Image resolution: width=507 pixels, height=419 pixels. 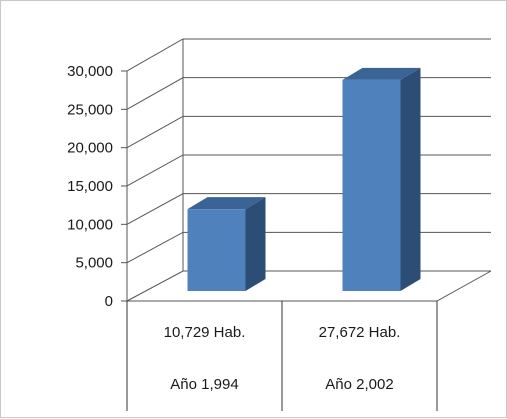 What do you see at coordinates (90, 148) in the screenshot?
I see `y-tick-label: 20,000` at bounding box center [90, 148].